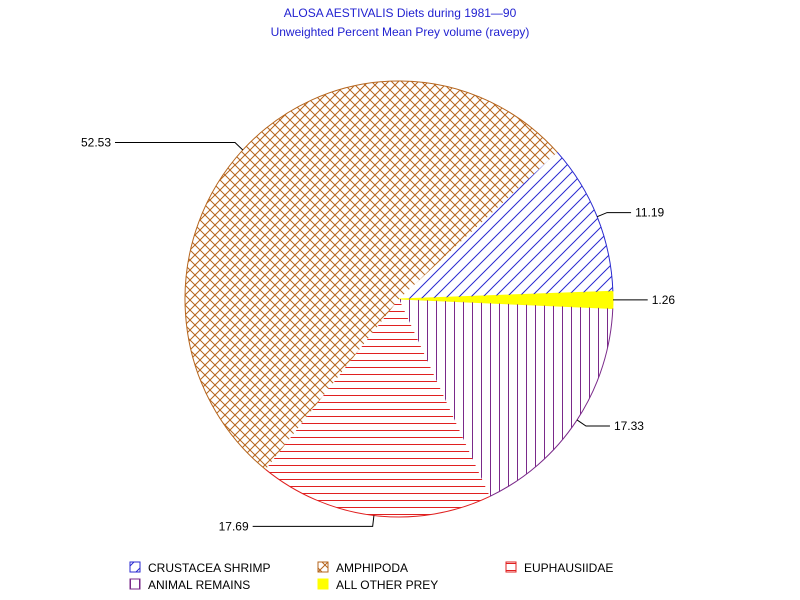  I want to click on pie-slice-euphausiidae, so click(377, 408).